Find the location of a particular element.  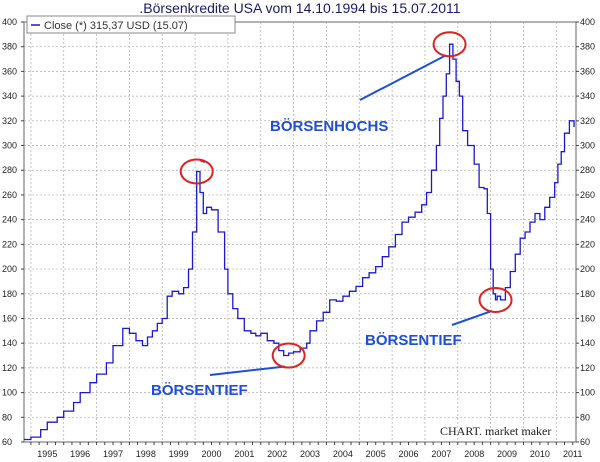

tick-label-right-280: 280 is located at coordinates (587, 170).